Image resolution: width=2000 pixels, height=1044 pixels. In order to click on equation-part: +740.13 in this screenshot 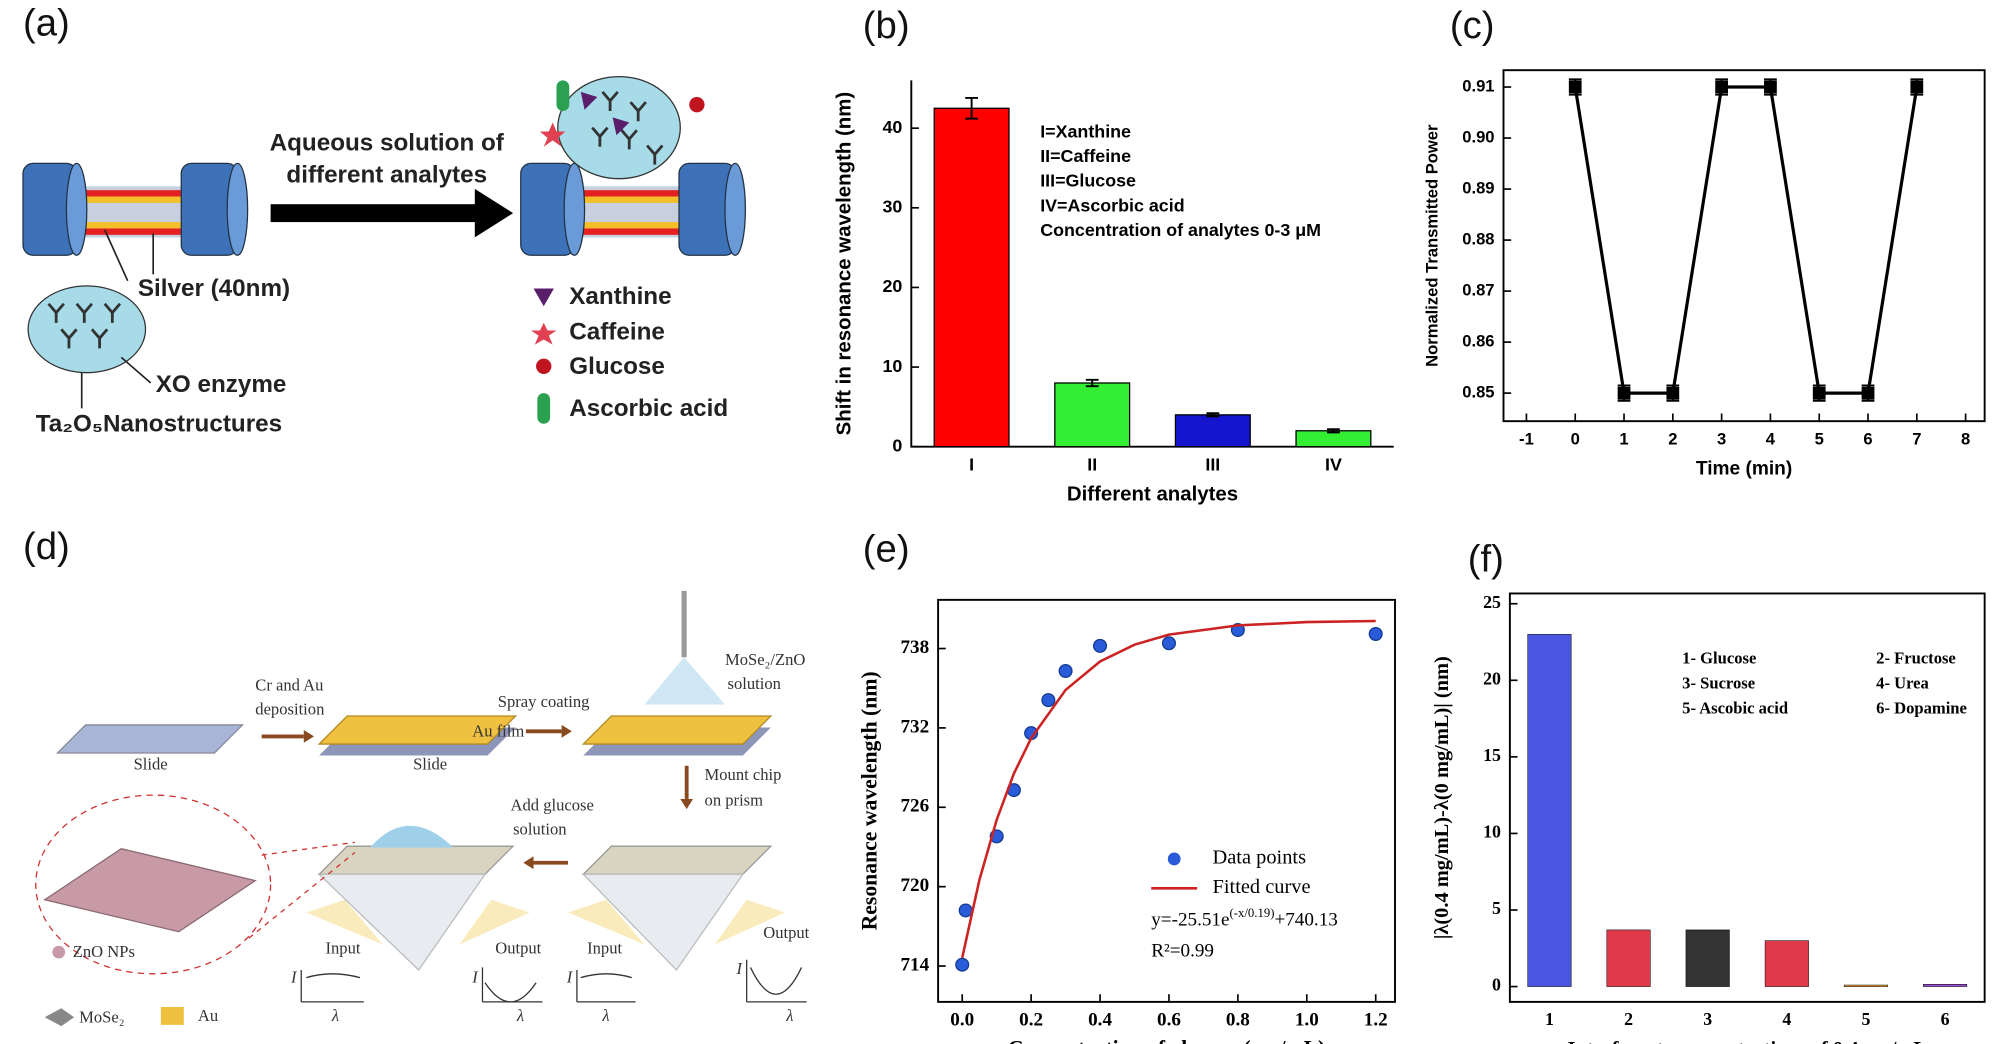, I will do `click(1305, 920)`.